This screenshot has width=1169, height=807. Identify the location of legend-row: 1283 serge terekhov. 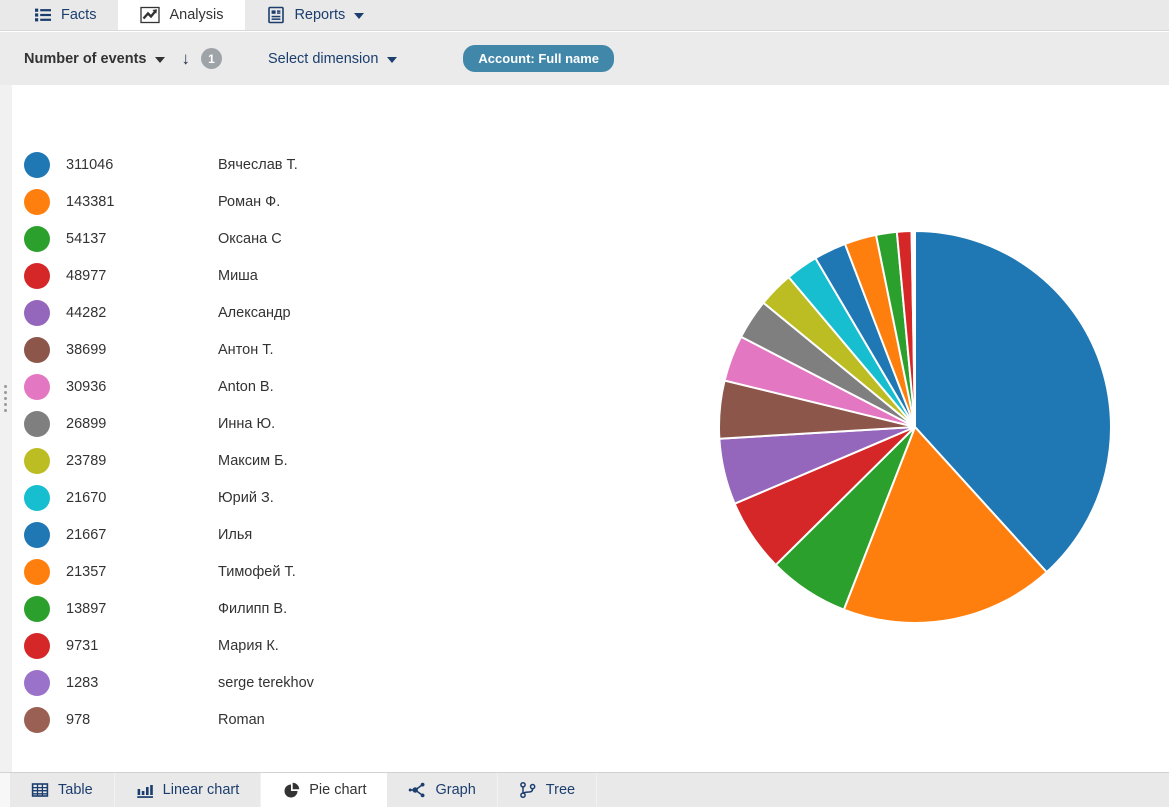
(169, 683).